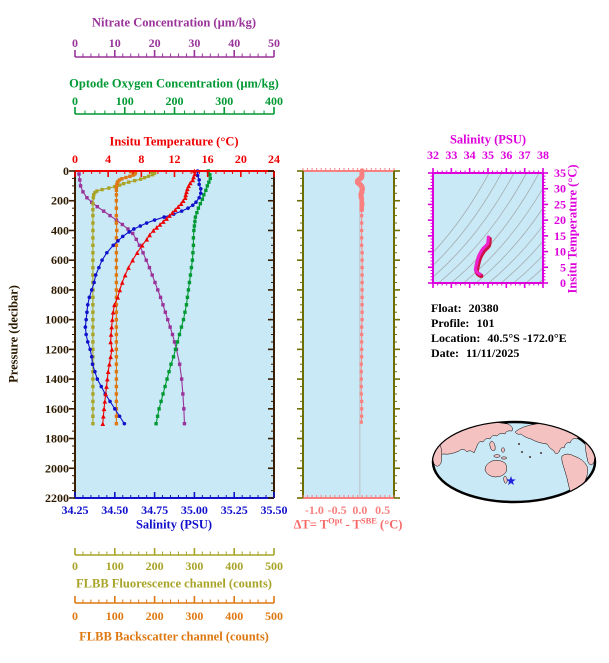 The height and width of the screenshot is (663, 609). Describe the element at coordinates (488, 228) in the screenshot. I see `ts-contours` at that location.